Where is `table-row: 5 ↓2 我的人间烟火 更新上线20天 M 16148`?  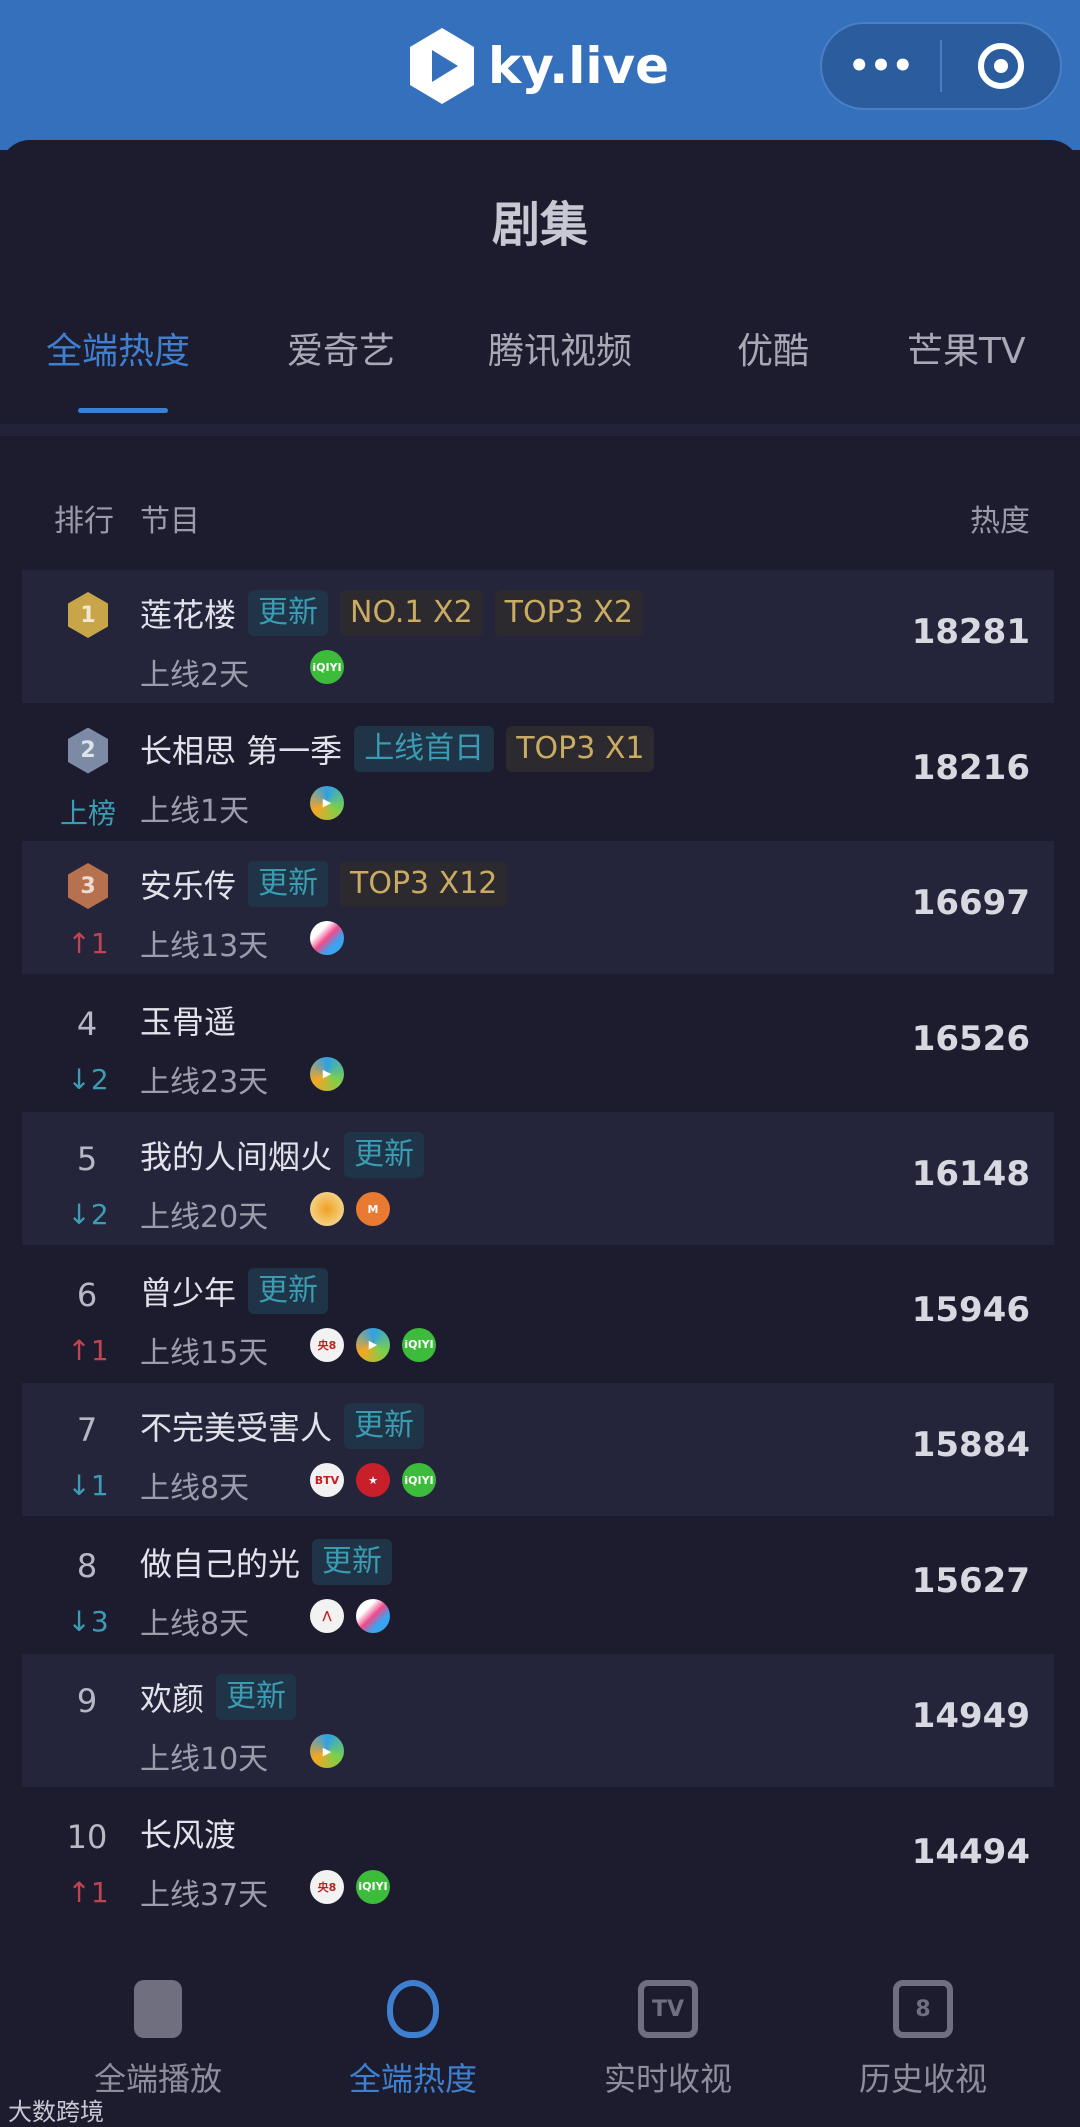
table-row: 5 ↓2 我的人间烟火 更新上线20天 M 16148 is located at coordinates (538, 1178).